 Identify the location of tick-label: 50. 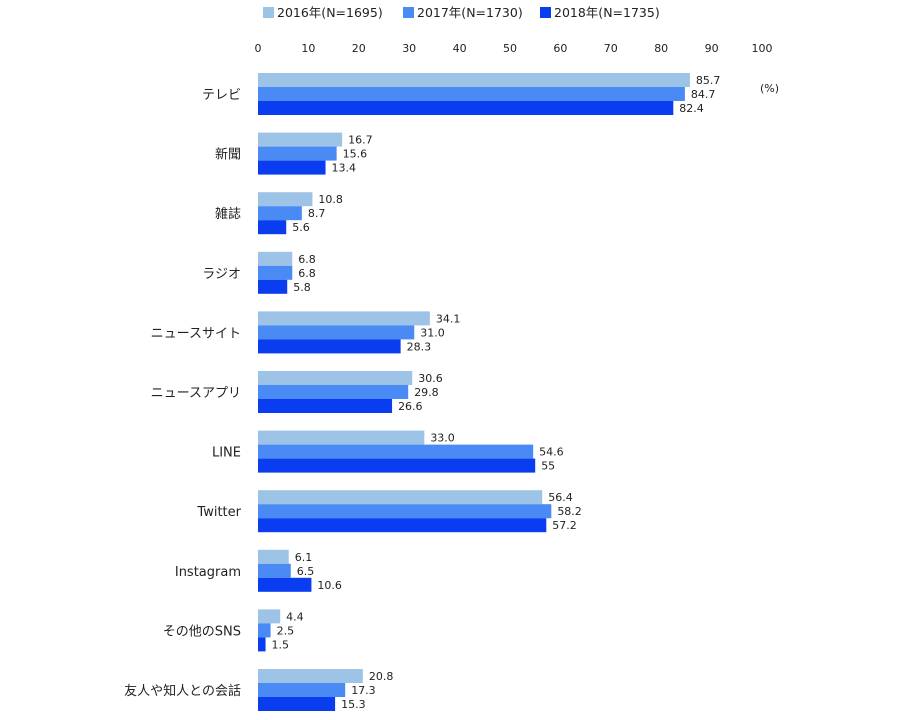
(510, 48).